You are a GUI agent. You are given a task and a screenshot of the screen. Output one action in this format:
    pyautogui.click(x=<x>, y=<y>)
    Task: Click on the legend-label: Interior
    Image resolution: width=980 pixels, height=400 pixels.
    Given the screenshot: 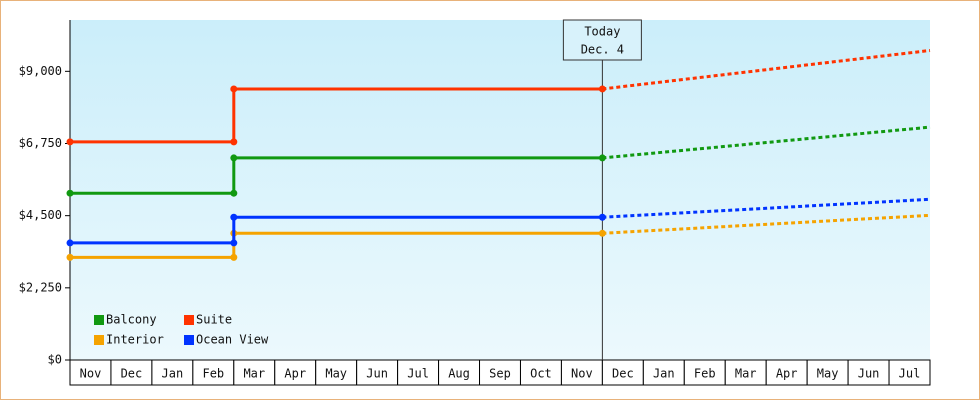 What is the action you would take?
    pyautogui.click(x=135, y=340)
    